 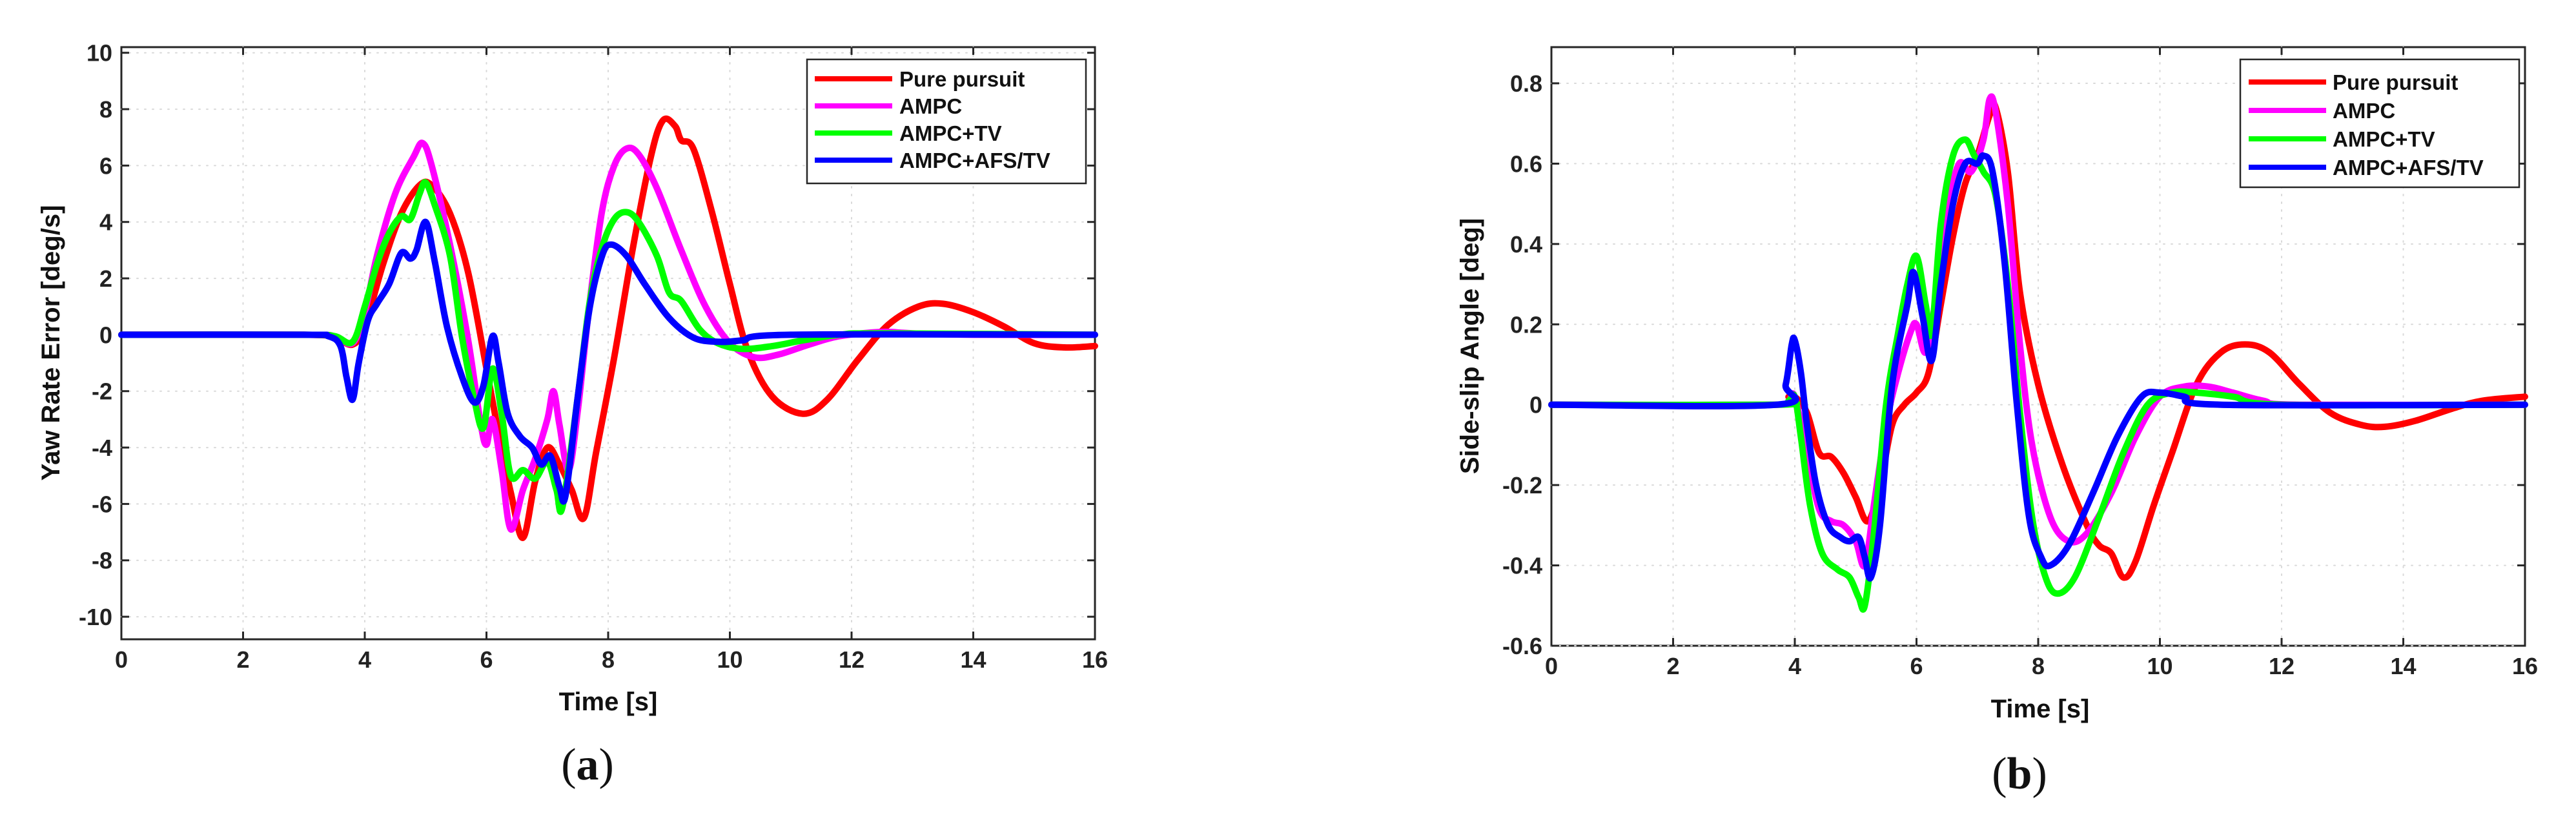 I want to click on legend-label-pure-pursuit-a: Pure pursuit, so click(x=962, y=79).